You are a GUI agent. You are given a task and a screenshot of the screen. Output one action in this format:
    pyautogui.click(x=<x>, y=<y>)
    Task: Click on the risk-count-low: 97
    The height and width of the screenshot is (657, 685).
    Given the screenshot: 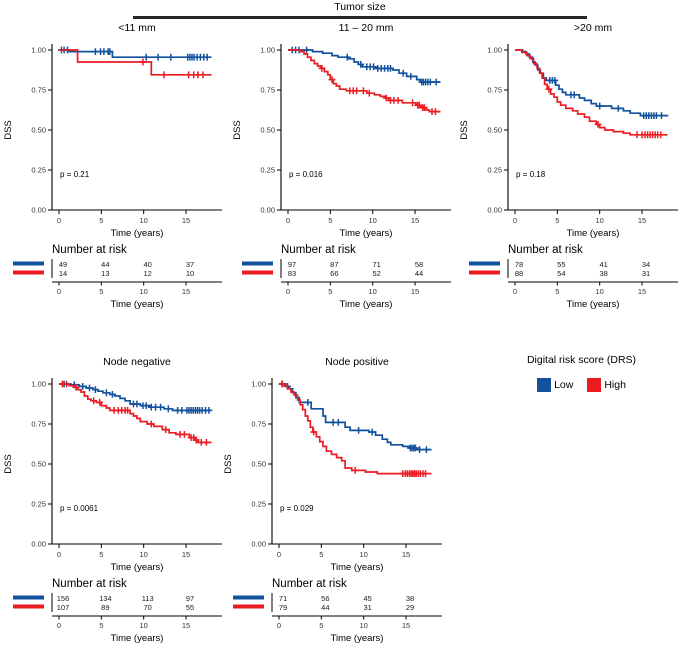 What is the action you would take?
    pyautogui.click(x=190, y=598)
    